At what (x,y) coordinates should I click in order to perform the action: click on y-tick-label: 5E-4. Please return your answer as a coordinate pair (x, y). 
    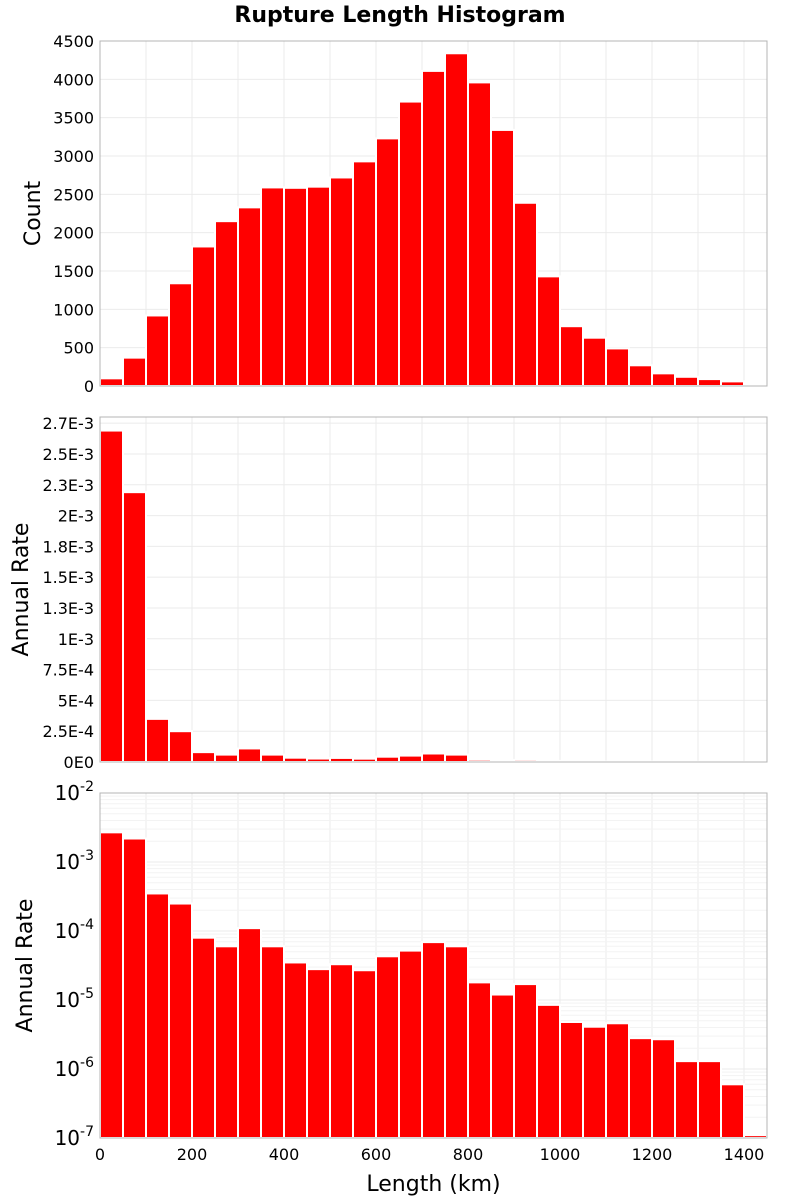
    Looking at the image, I should click on (76, 700).